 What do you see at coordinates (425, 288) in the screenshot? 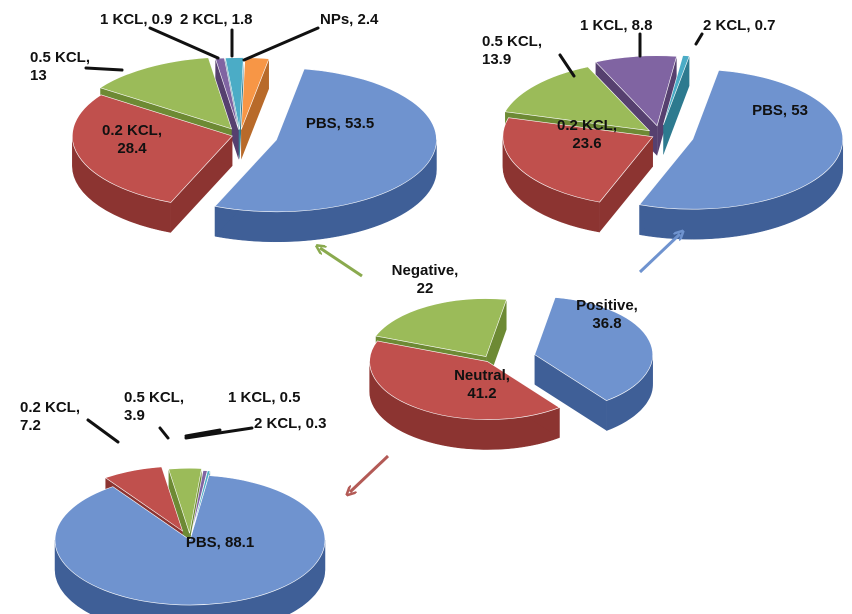
I see `data-label-line: 22` at bounding box center [425, 288].